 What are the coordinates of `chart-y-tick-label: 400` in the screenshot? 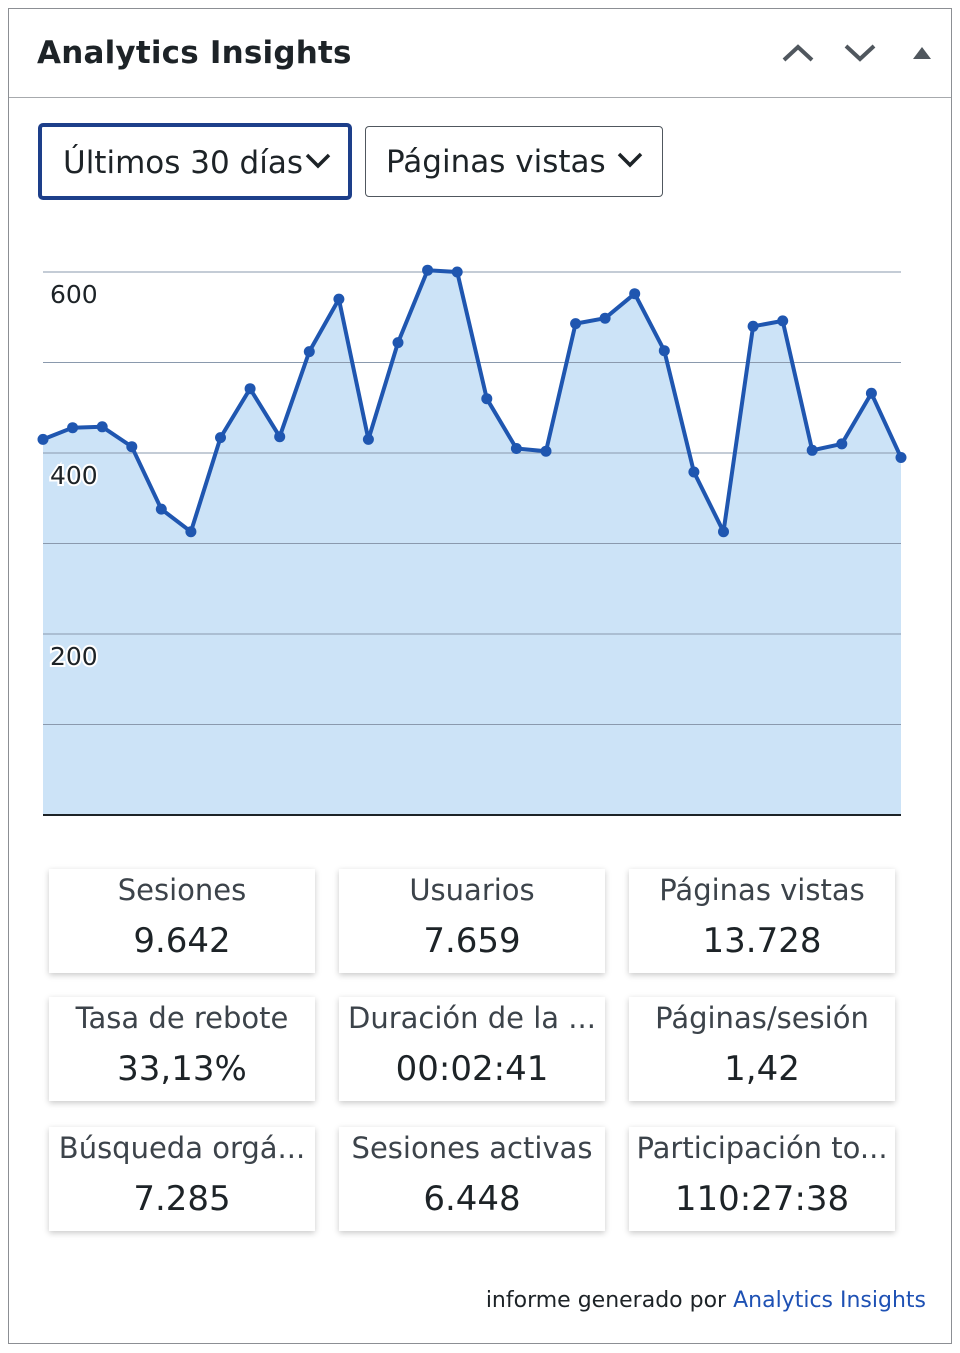 It's located at (74, 475).